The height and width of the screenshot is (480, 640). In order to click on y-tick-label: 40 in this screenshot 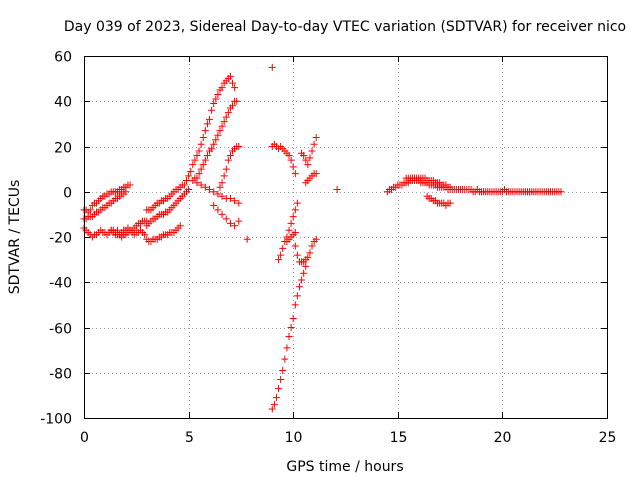, I will do `click(63, 103)`.